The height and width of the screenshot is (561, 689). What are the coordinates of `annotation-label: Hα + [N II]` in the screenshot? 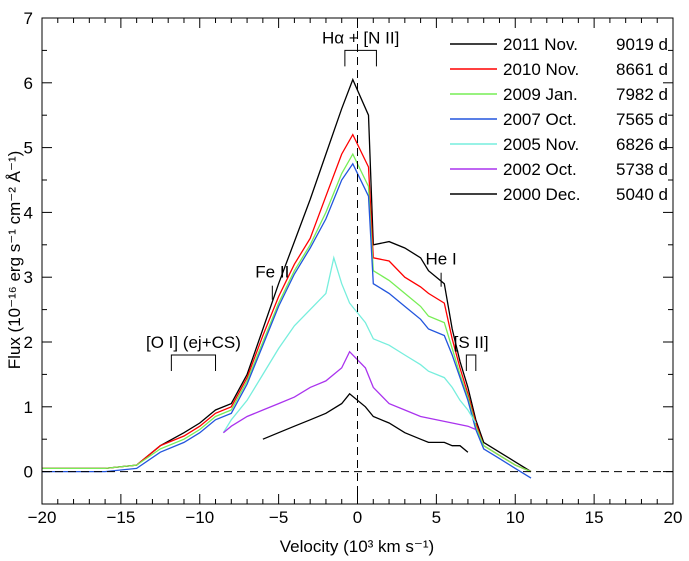 It's located at (360, 37).